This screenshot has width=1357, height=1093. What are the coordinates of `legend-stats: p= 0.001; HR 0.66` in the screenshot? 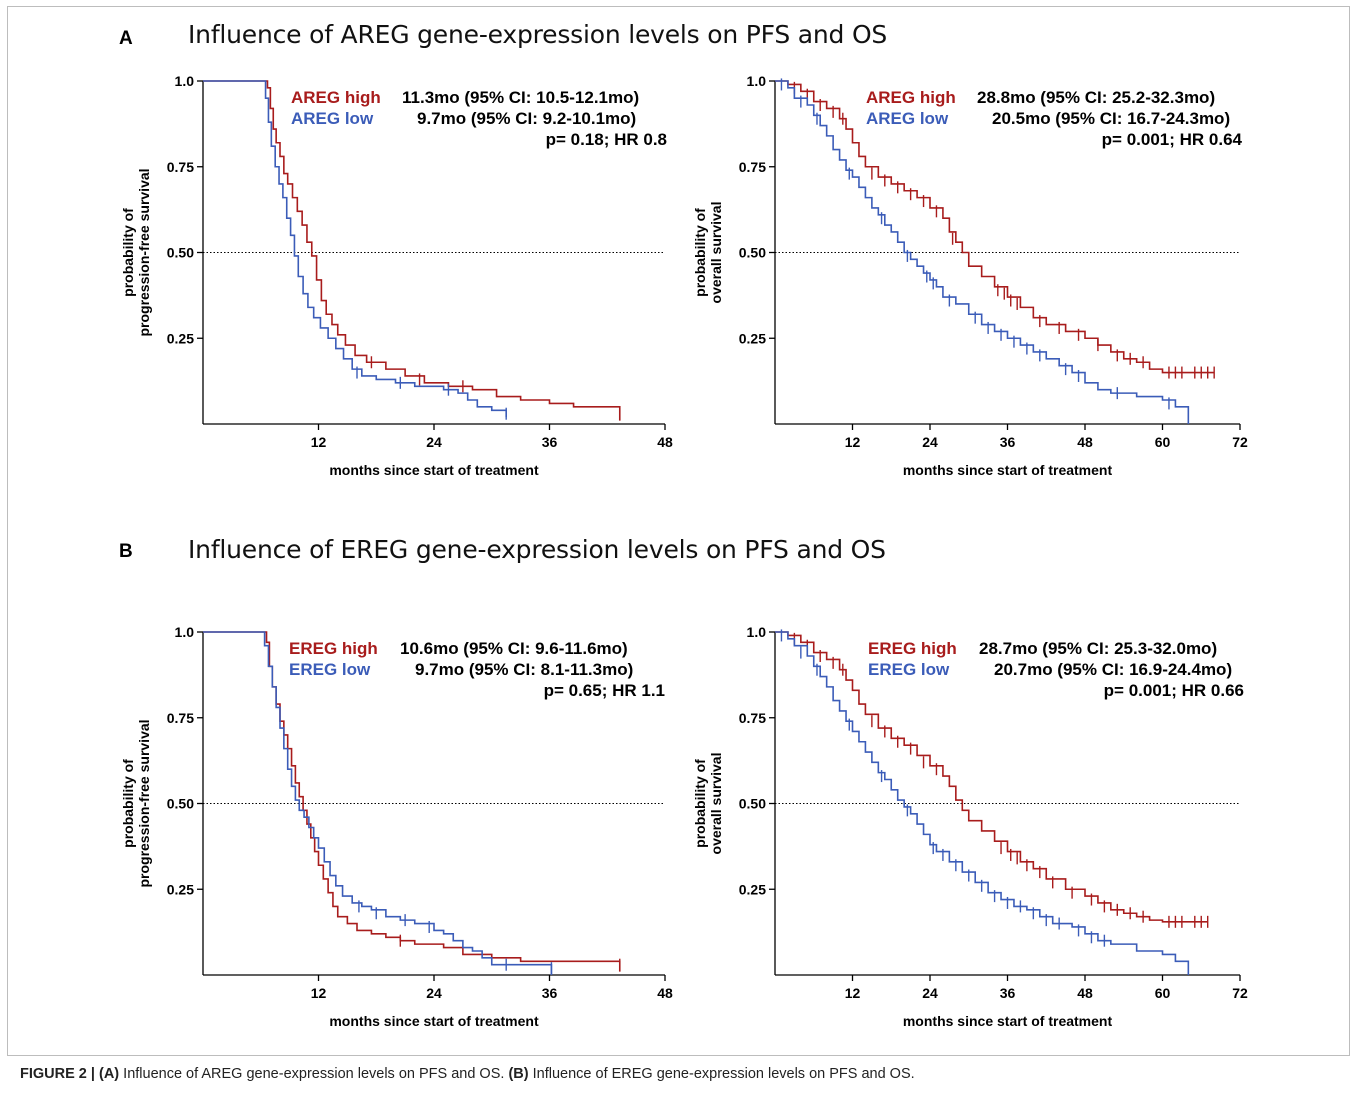 It's located at (1174, 690).